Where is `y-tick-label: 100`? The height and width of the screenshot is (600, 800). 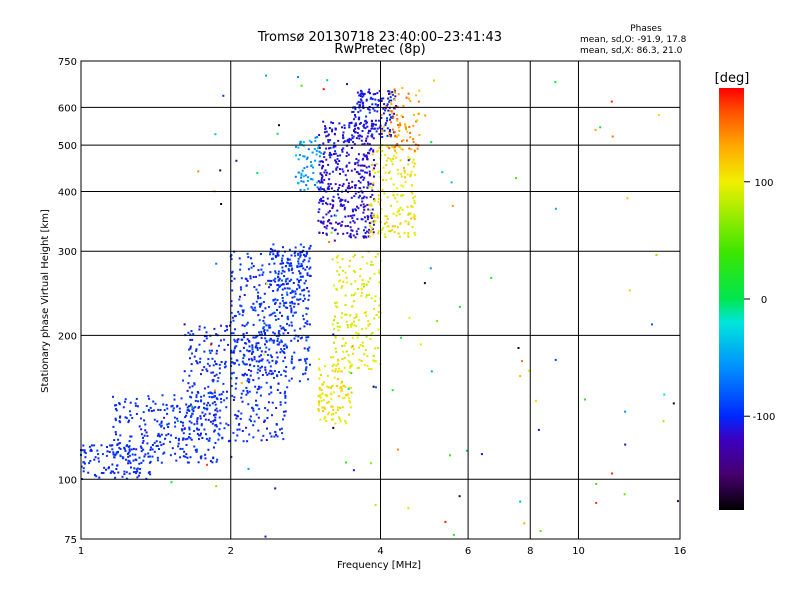 y-tick-label: 100 is located at coordinates (67, 480).